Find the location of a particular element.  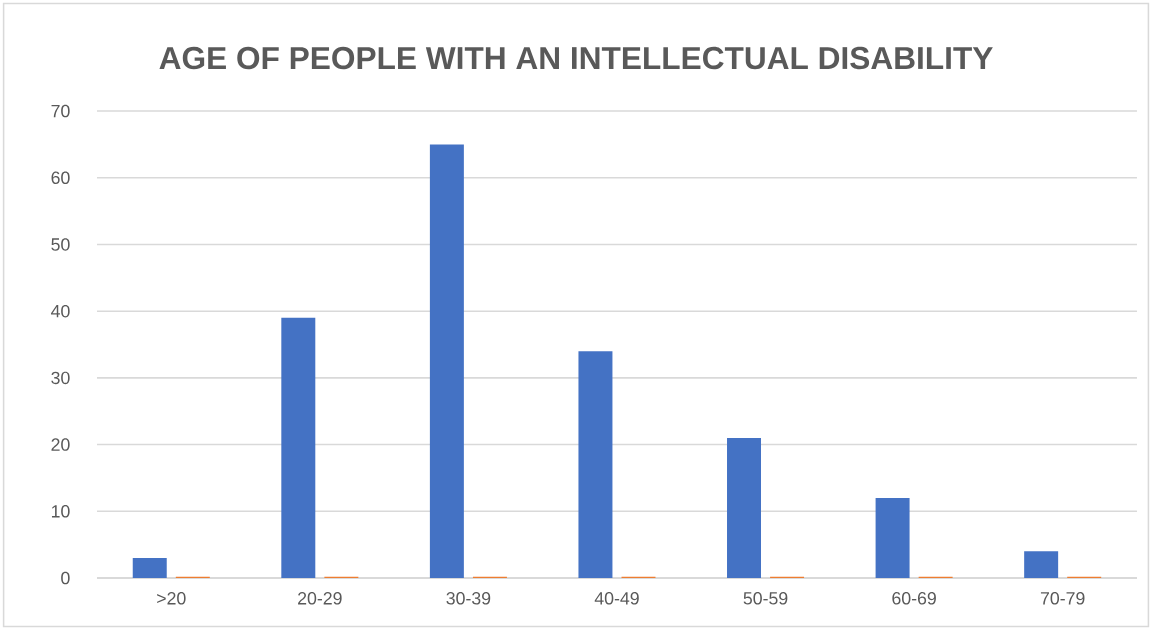

y-tick-label: 0 is located at coordinates (65, 578).